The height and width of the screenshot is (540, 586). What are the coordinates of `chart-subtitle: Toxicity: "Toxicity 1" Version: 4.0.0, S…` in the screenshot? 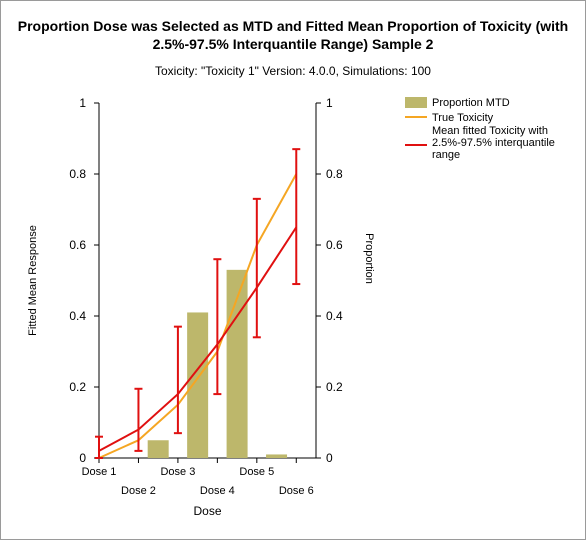 It's located at (293, 71).